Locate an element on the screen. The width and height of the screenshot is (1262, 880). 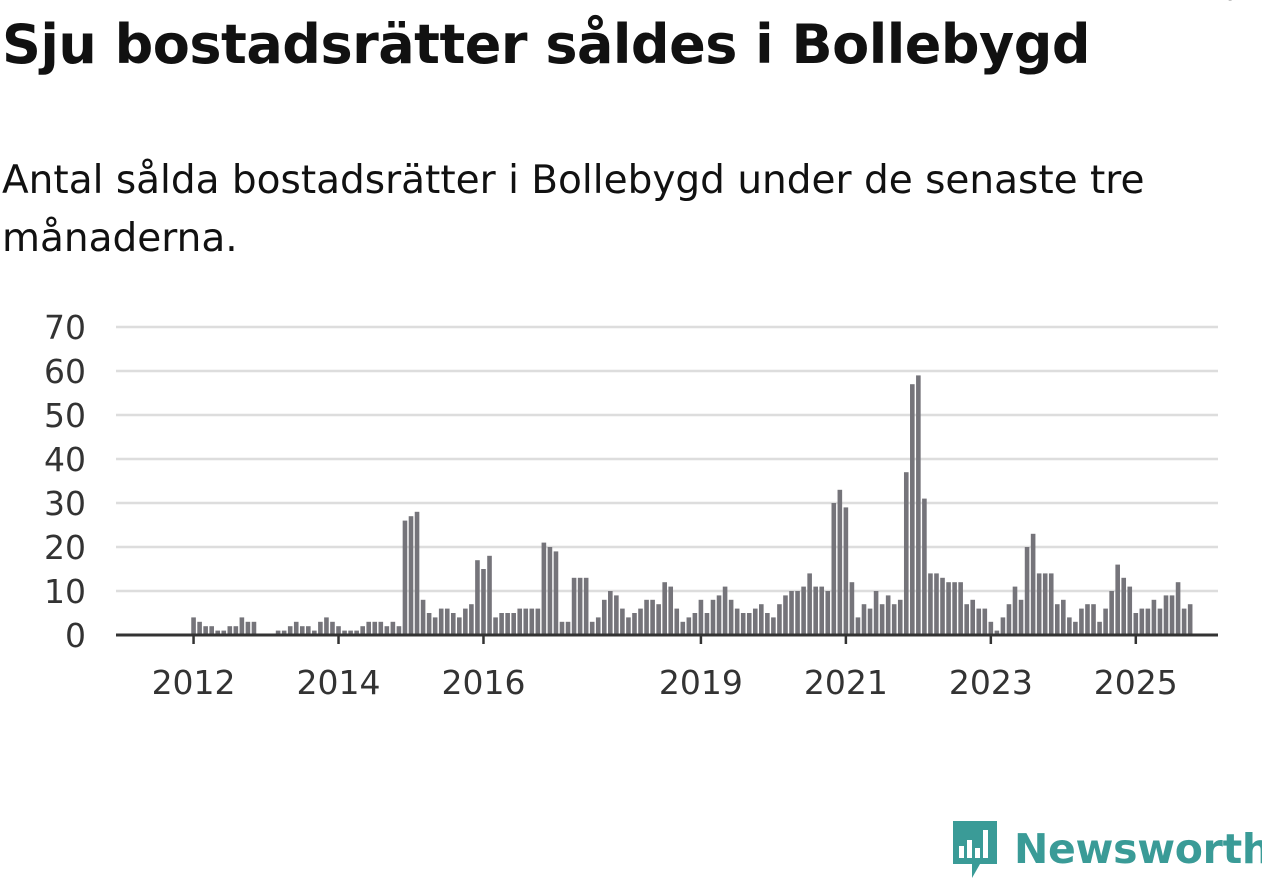
x-tick-label: 2025 is located at coordinates (1136, 682).